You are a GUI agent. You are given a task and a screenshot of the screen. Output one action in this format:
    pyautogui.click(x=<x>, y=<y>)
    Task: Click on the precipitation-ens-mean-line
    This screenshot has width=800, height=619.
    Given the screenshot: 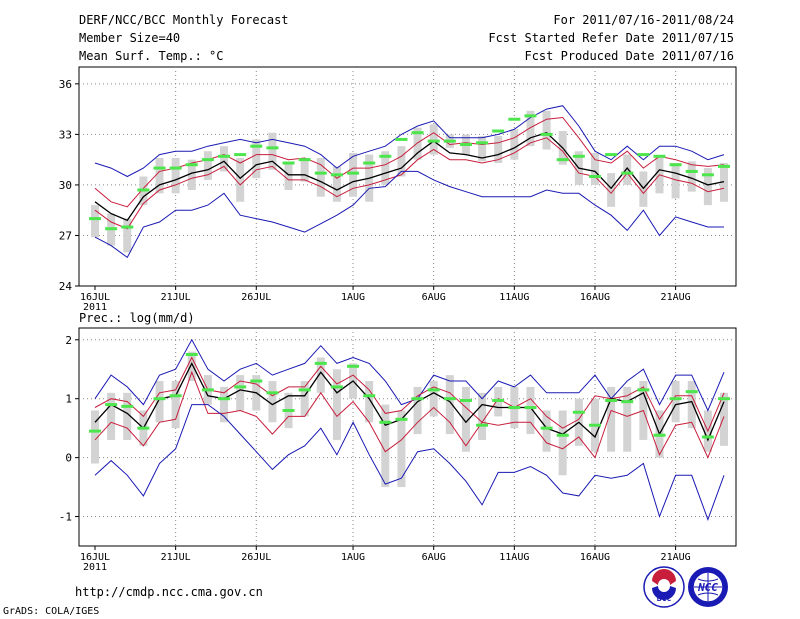 What is the action you would take?
    pyautogui.click(x=409, y=401)
    